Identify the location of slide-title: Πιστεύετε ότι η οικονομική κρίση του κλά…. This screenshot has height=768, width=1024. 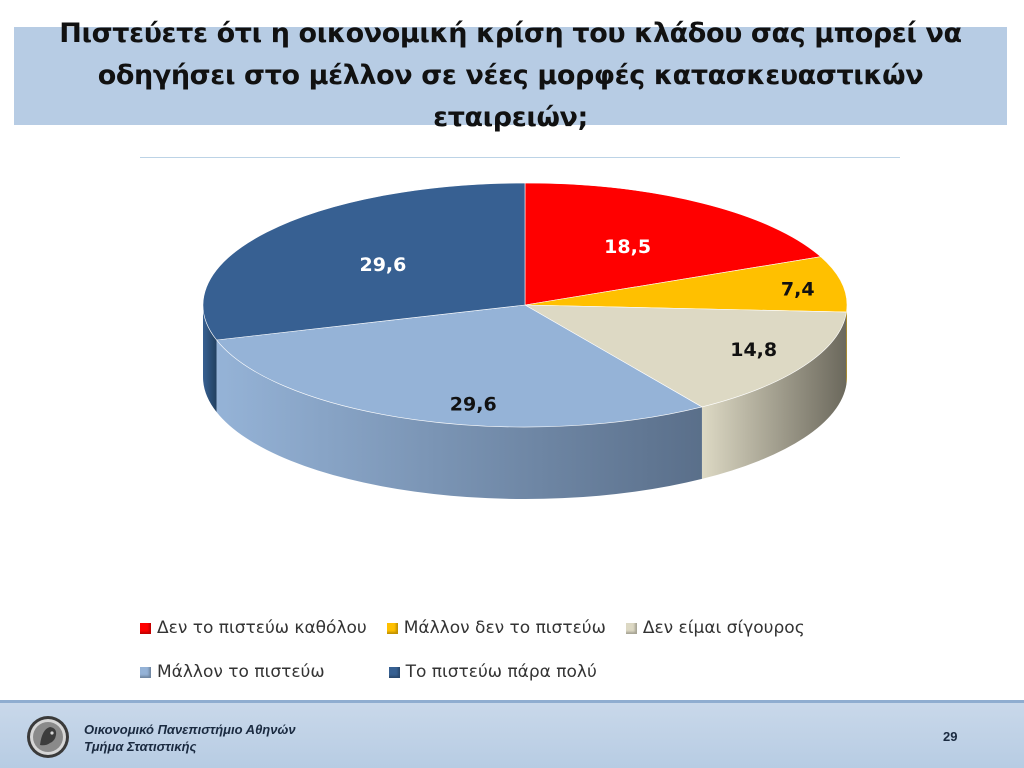
(510, 75).